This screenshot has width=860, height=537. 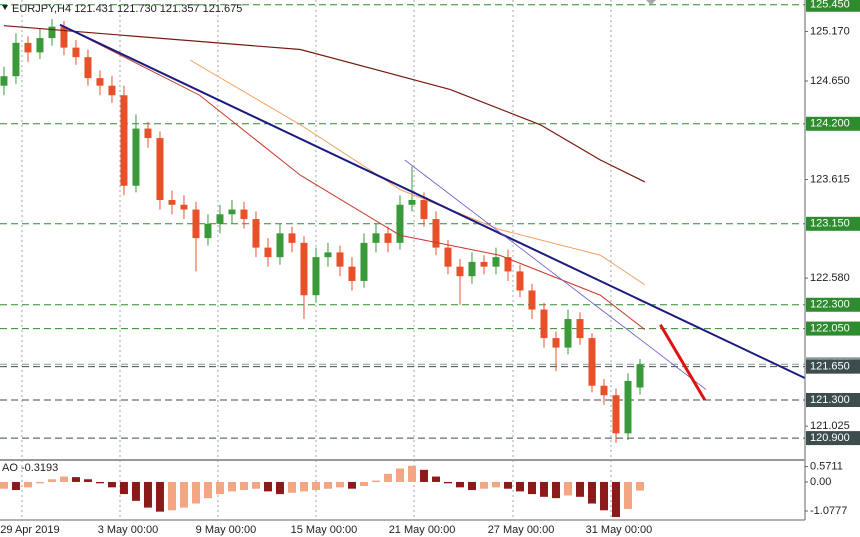 I want to click on level-label: 122.050, so click(x=830, y=328).